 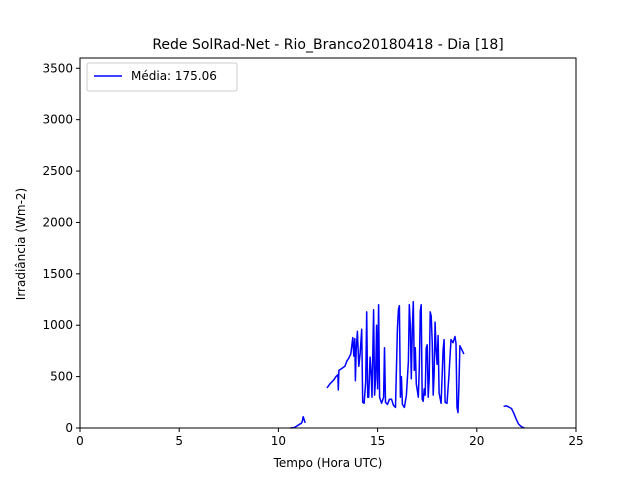 I want to click on y-tick-label: 3000, so click(x=57, y=120).